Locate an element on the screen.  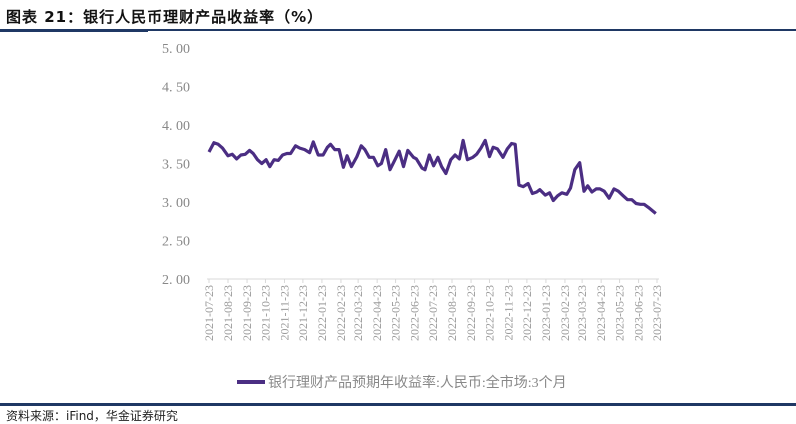
legend: 银行理财产品预期年收益率:人民币:全市场:3个月 is located at coordinates (402, 382).